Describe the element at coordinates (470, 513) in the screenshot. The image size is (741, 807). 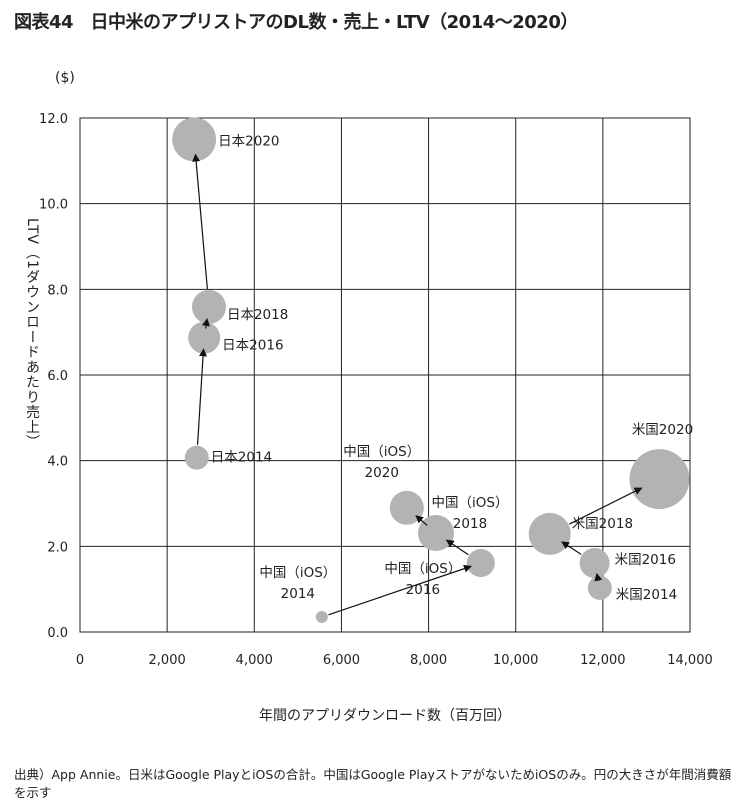
I see `bubble-label: 中国（iOS） 2018` at that location.